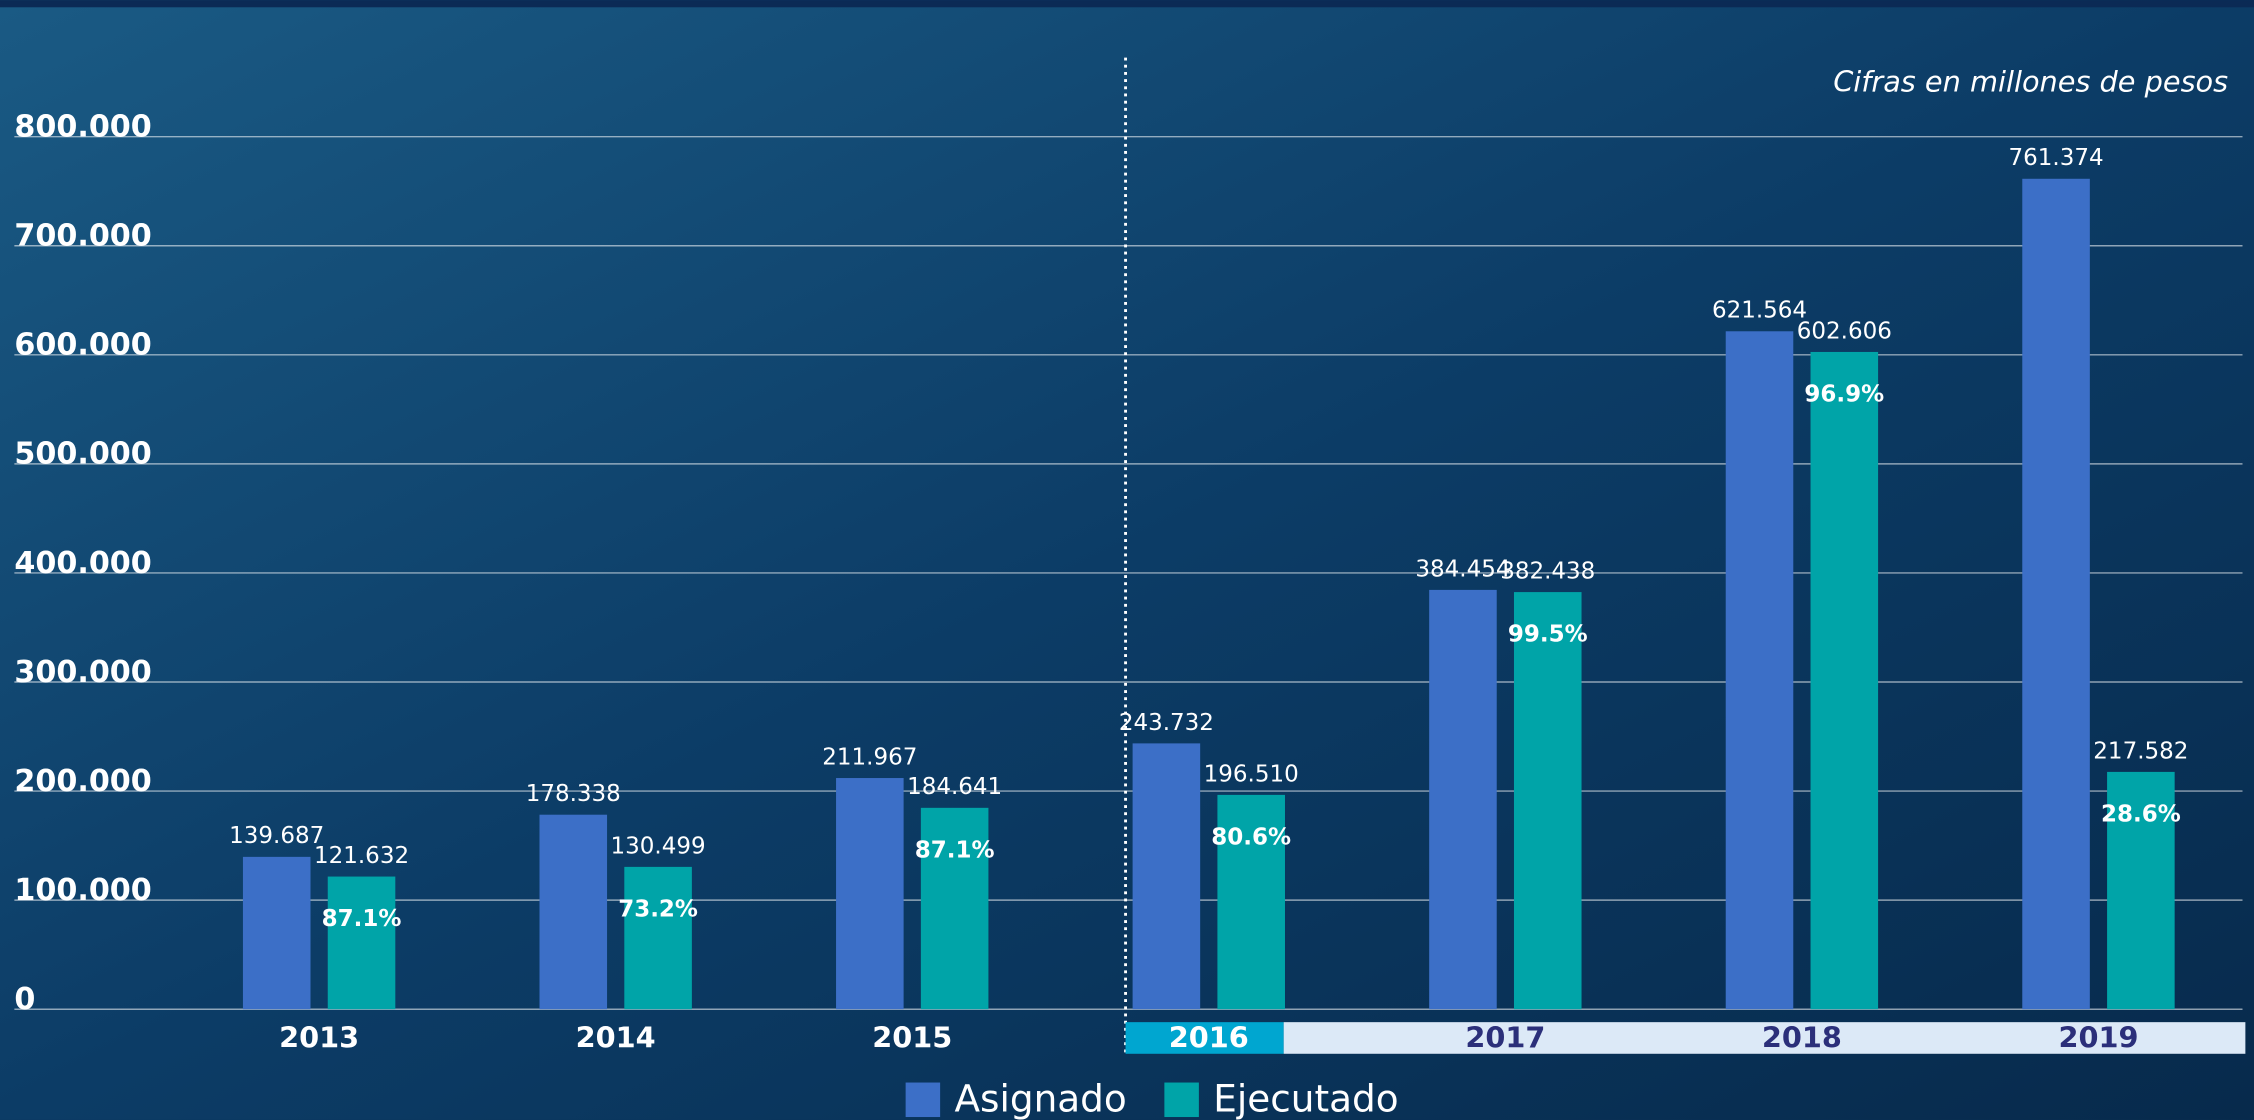  What do you see at coordinates (82, 890) in the screenshot?
I see `y-tick-label: 100.000` at bounding box center [82, 890].